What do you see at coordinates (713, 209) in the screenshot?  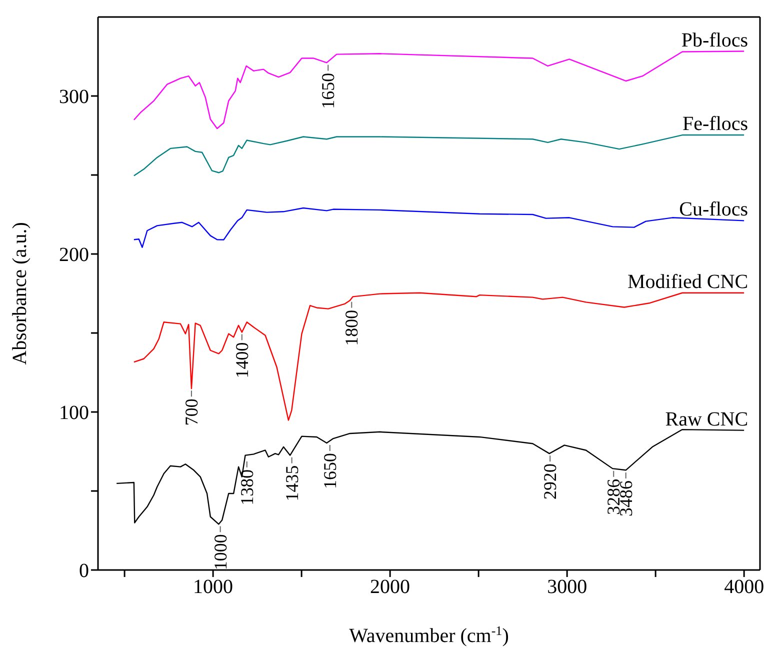 I see `series-label: Cu-flocs` at bounding box center [713, 209].